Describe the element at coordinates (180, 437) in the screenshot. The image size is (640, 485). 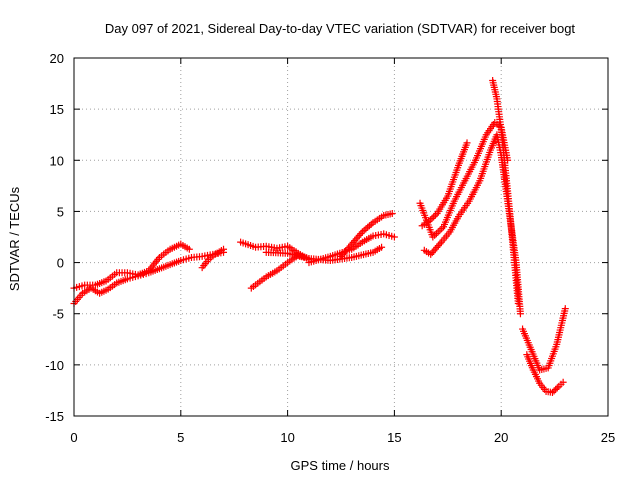
I see `x-tick-label: 5` at that location.